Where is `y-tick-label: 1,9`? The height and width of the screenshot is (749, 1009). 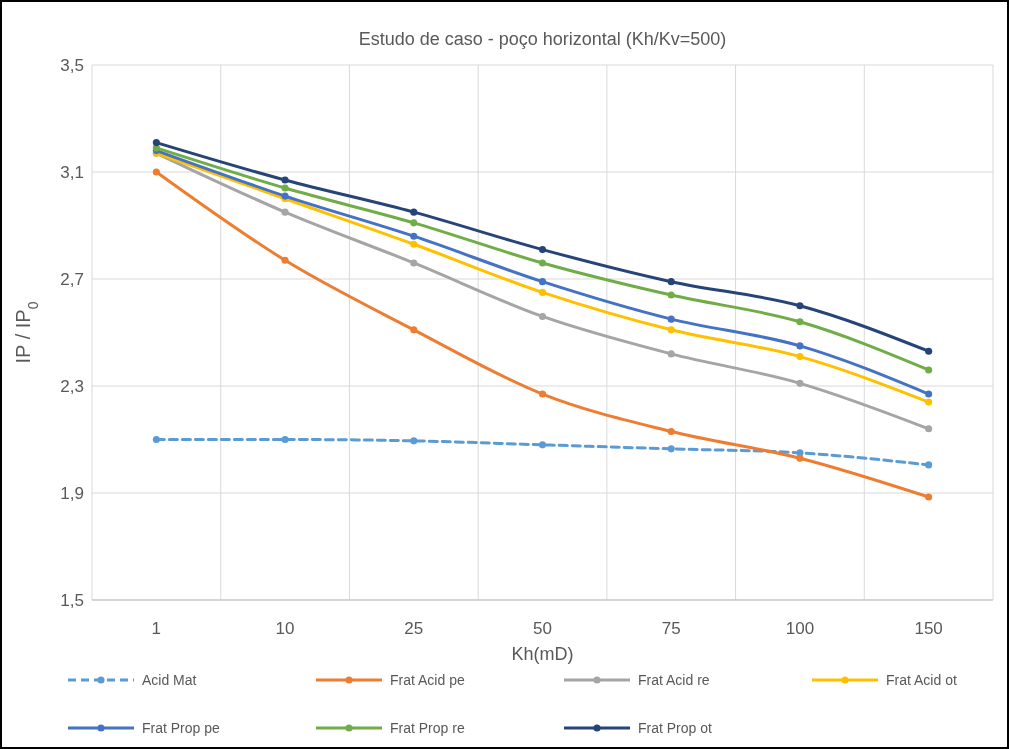 y-tick-label: 1,9 is located at coordinates (72, 493).